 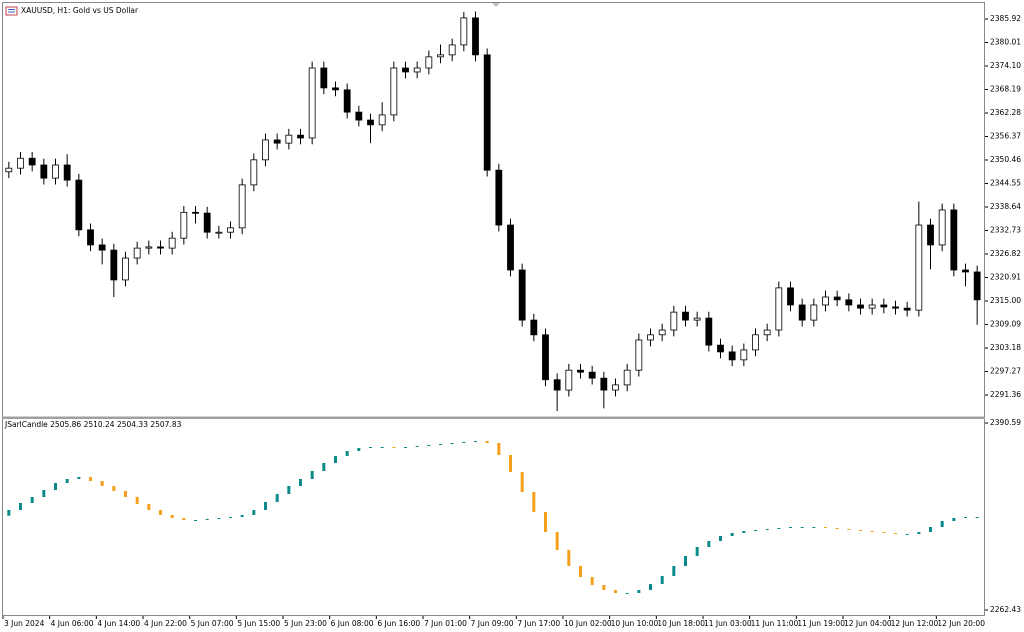 I want to click on x-tick-label: 4 Jun 22:00, so click(x=165, y=623).